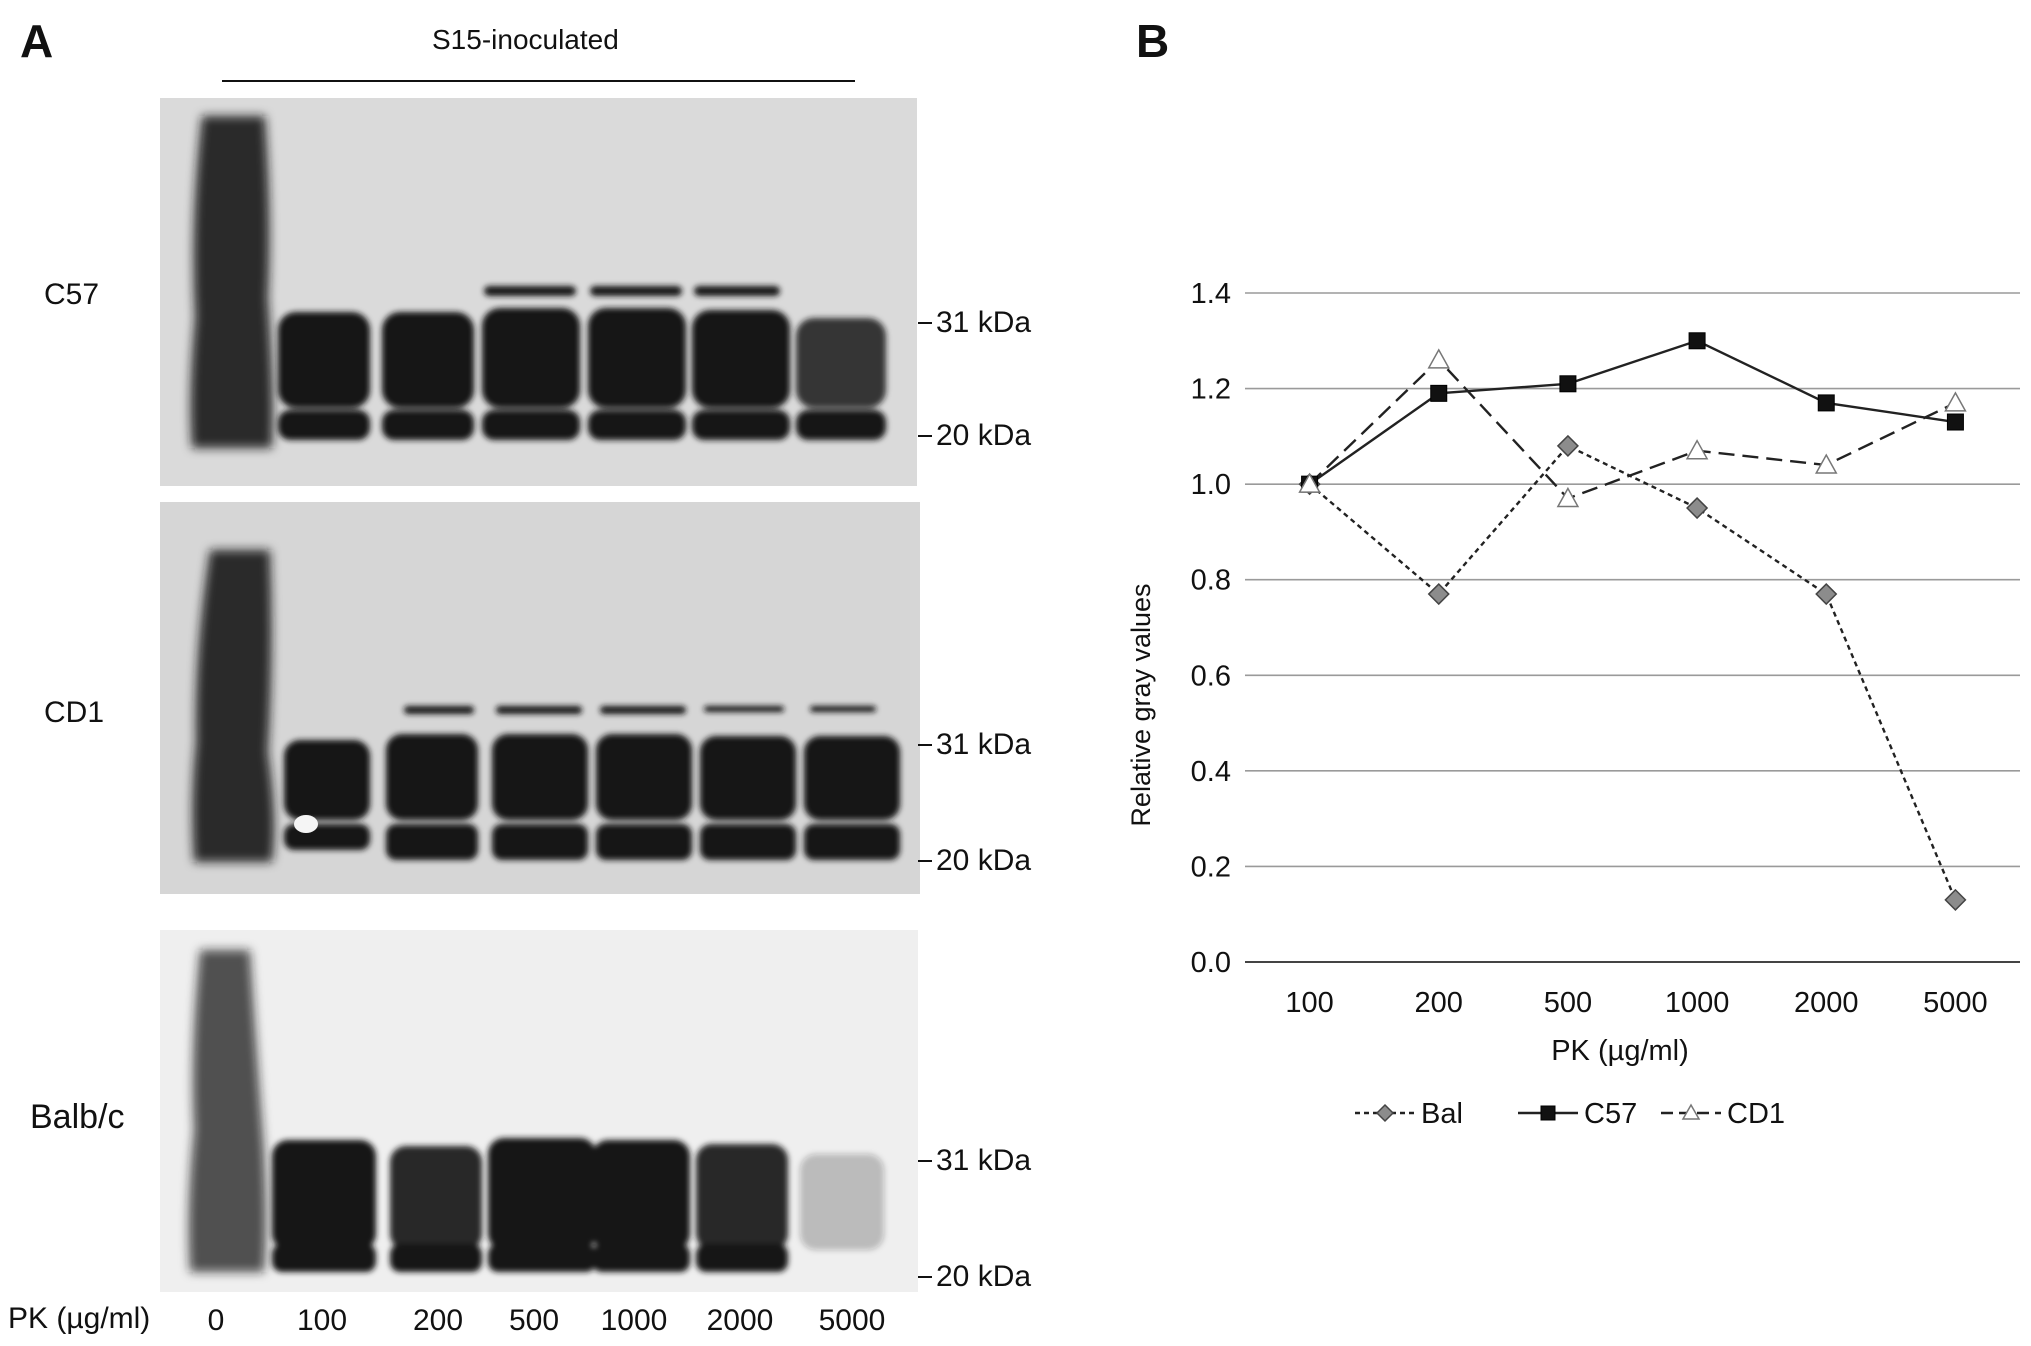 Image resolution: width=2031 pixels, height=1346 pixels. Describe the element at coordinates (1697, 1003) in the screenshot. I see `x-tick-label: 1000` at that location.